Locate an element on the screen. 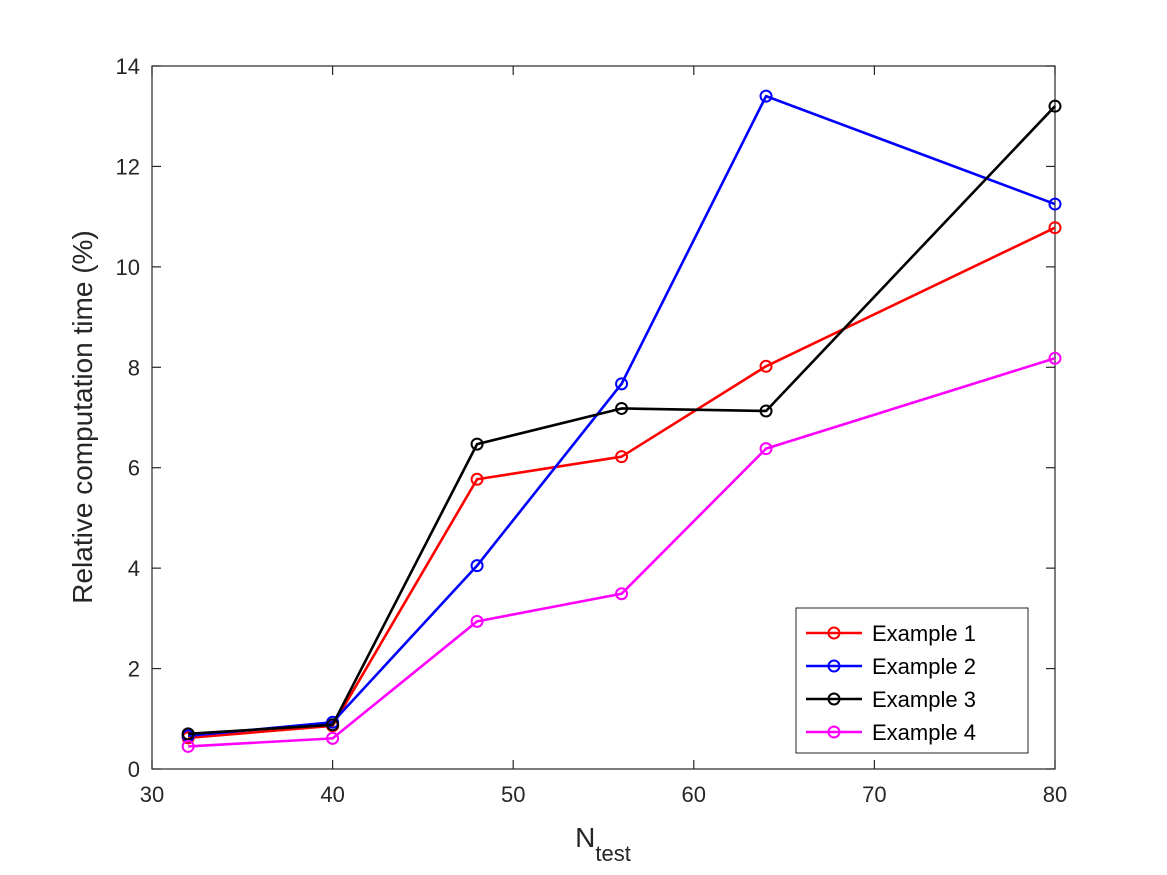 This screenshot has width=1167, height=875. y-tick-label: 8 is located at coordinates (134, 367).